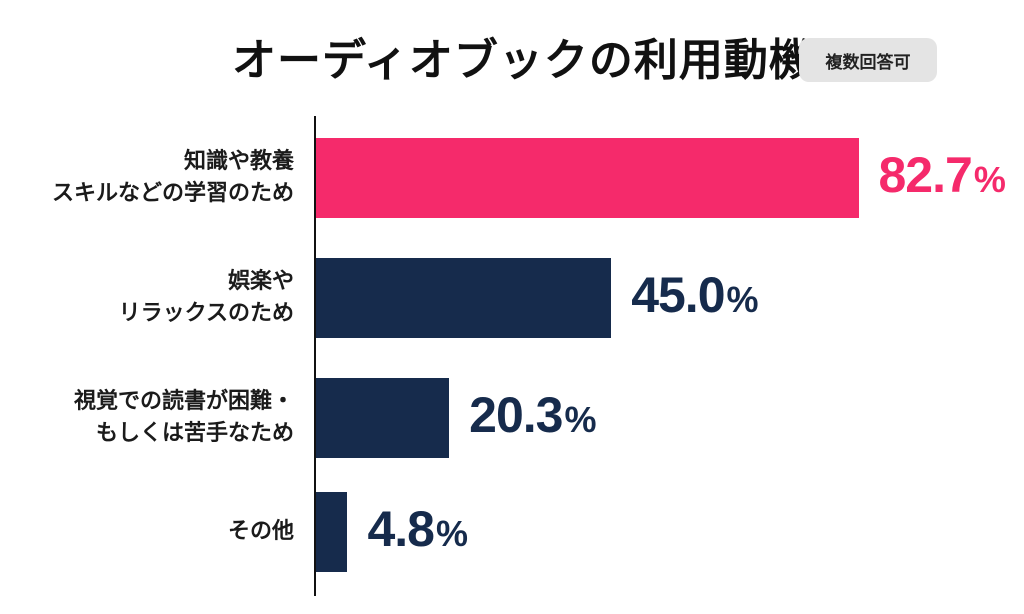  I want to click on value-number: 4.8, so click(401, 529).